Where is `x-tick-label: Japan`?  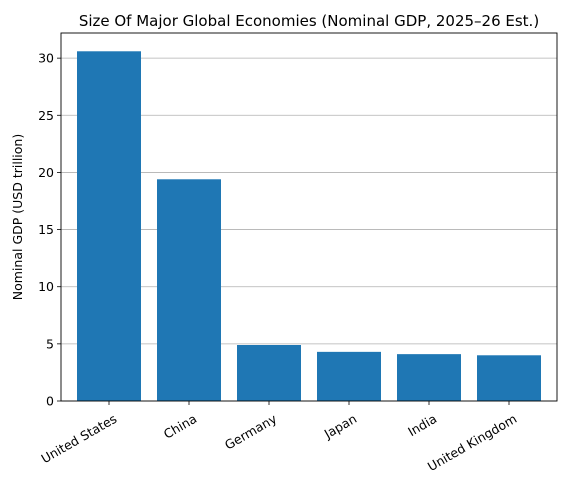 x-tick-label: Japan is located at coordinates (340, 426).